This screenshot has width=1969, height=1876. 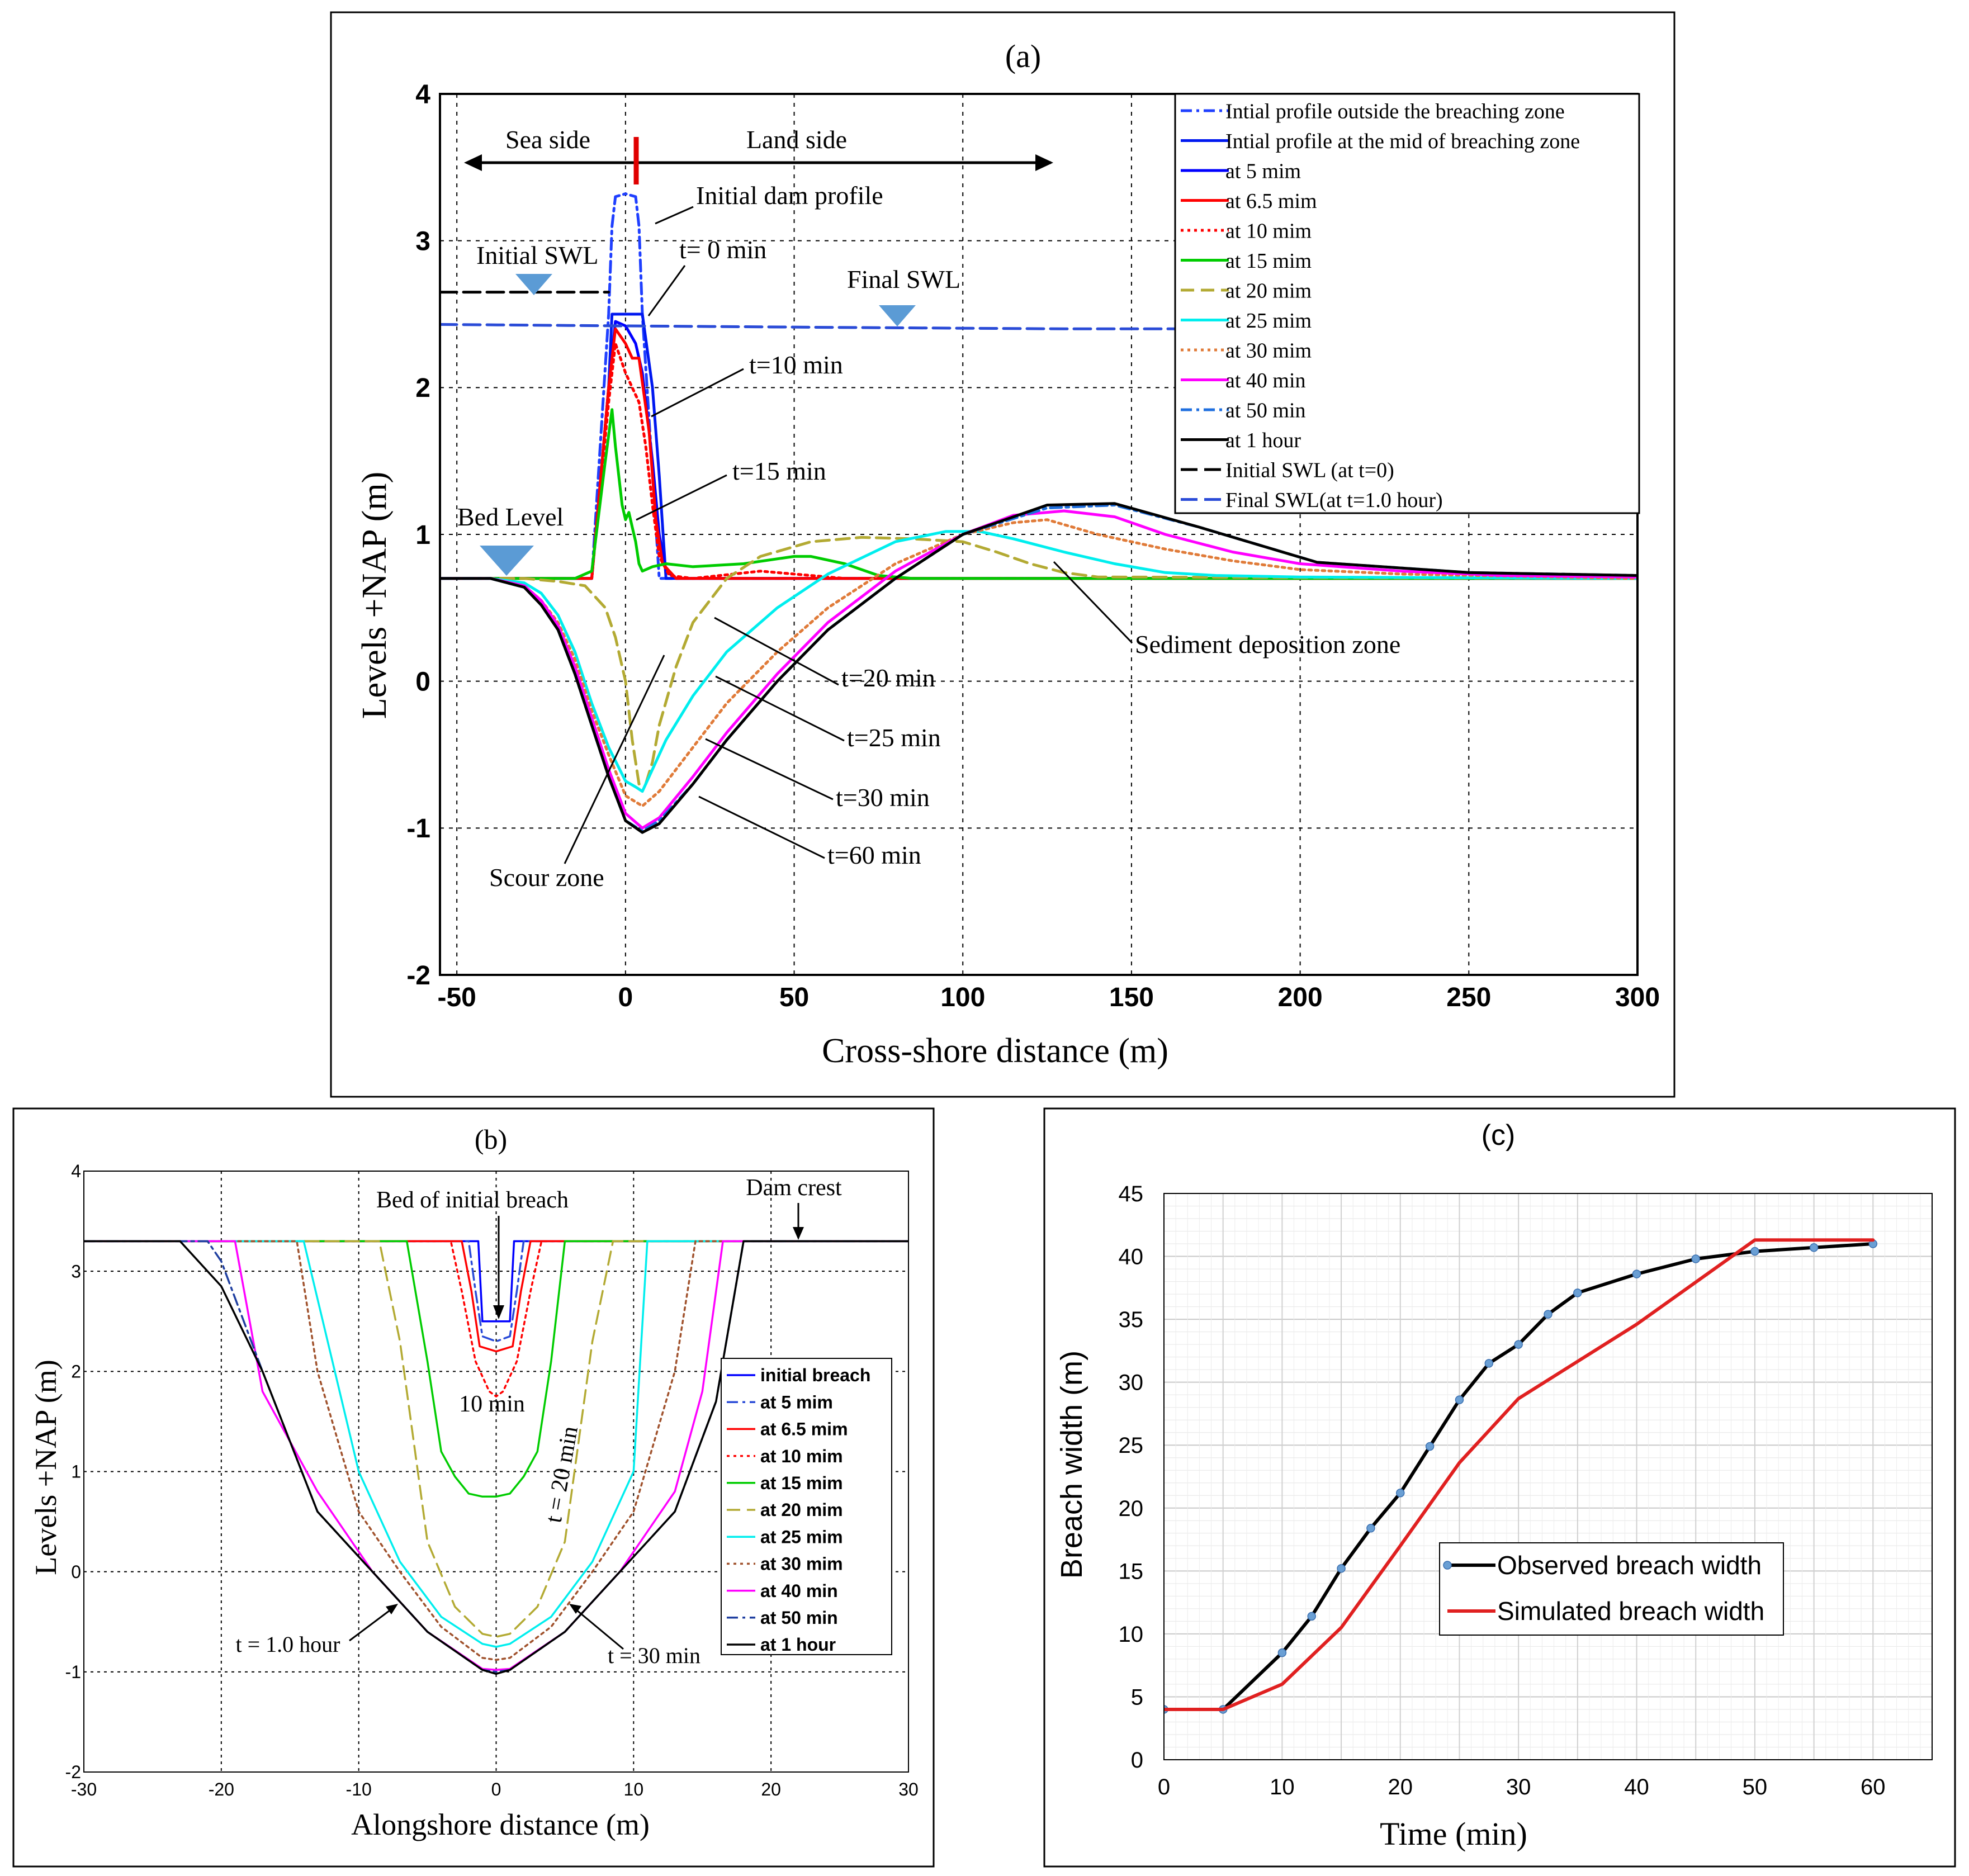 What do you see at coordinates (888, 678) in the screenshot?
I see `t20-label: t=20 min` at bounding box center [888, 678].